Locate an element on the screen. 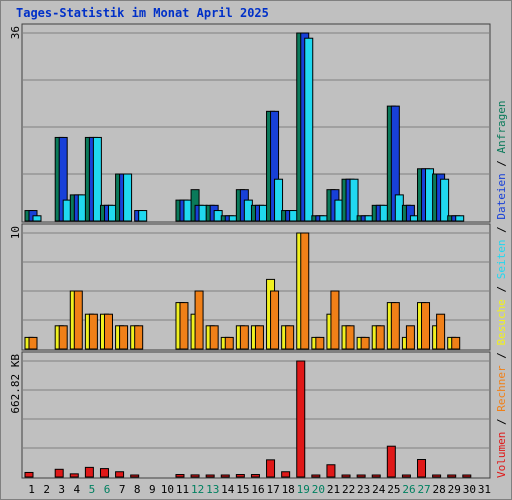 The image size is (512, 500). x-tick-label-day-22: 22 is located at coordinates (348, 489).